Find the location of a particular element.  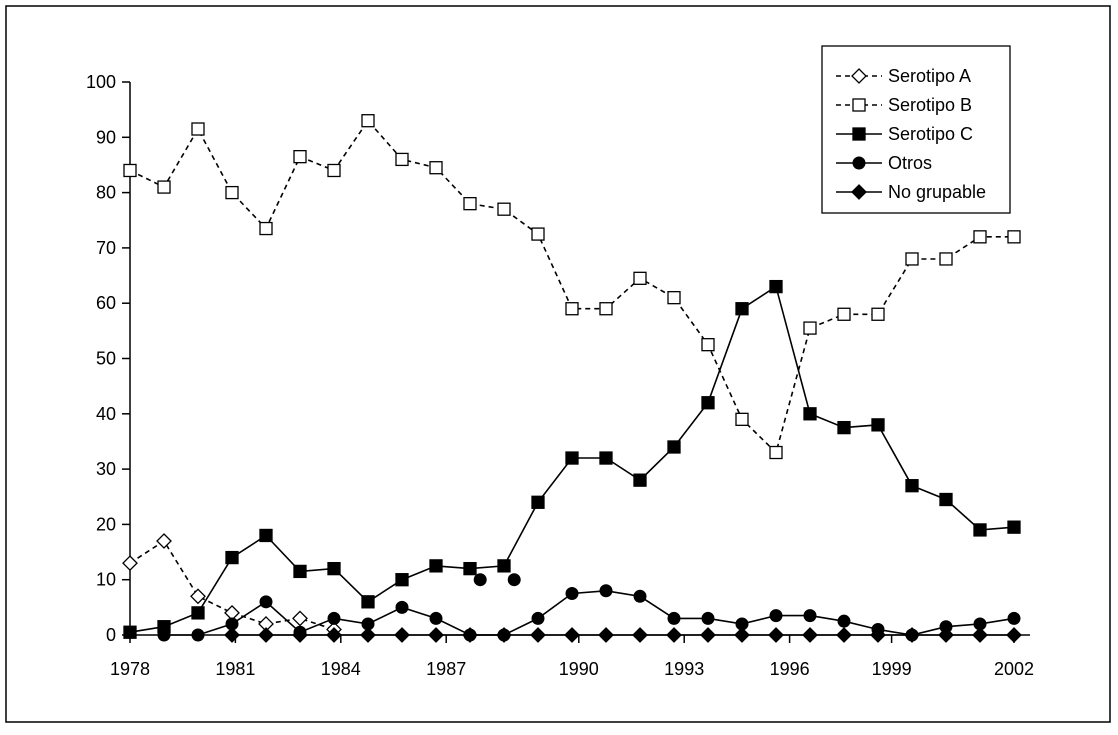

y-tick-label: 20 is located at coordinates (106, 524).